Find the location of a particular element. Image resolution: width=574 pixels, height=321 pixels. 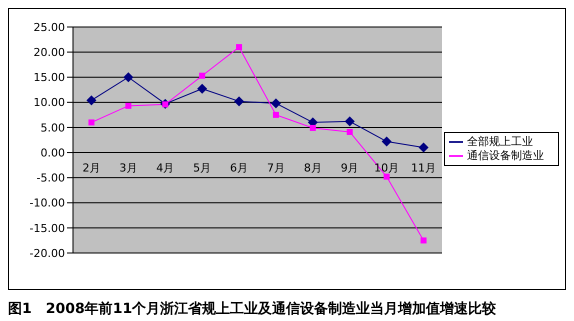

y-tick-label: 0.00 is located at coordinates (52, 153).